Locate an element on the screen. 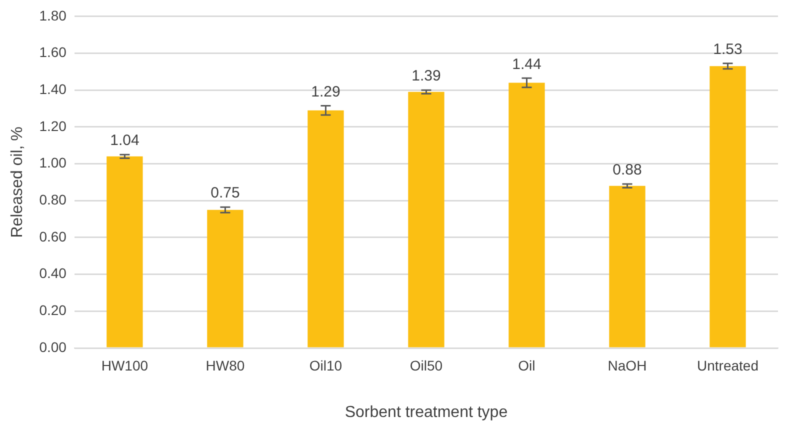 The image size is (786, 430). x-tick-label: Oil10 is located at coordinates (325, 365).